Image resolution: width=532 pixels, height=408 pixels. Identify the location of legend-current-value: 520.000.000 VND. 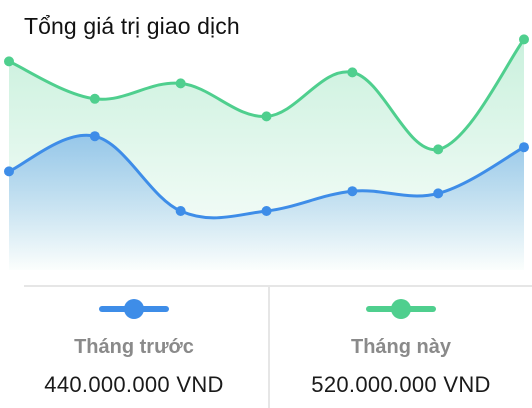
(401, 384).